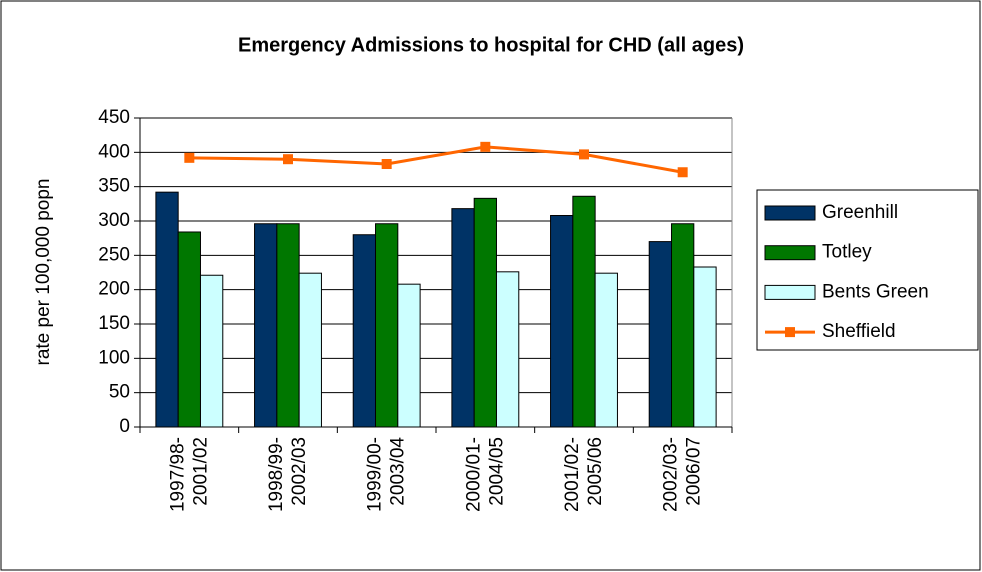 This screenshot has height=572, width=982. What do you see at coordinates (860, 212) in the screenshot?
I see `legend-label: Greenhill` at bounding box center [860, 212].